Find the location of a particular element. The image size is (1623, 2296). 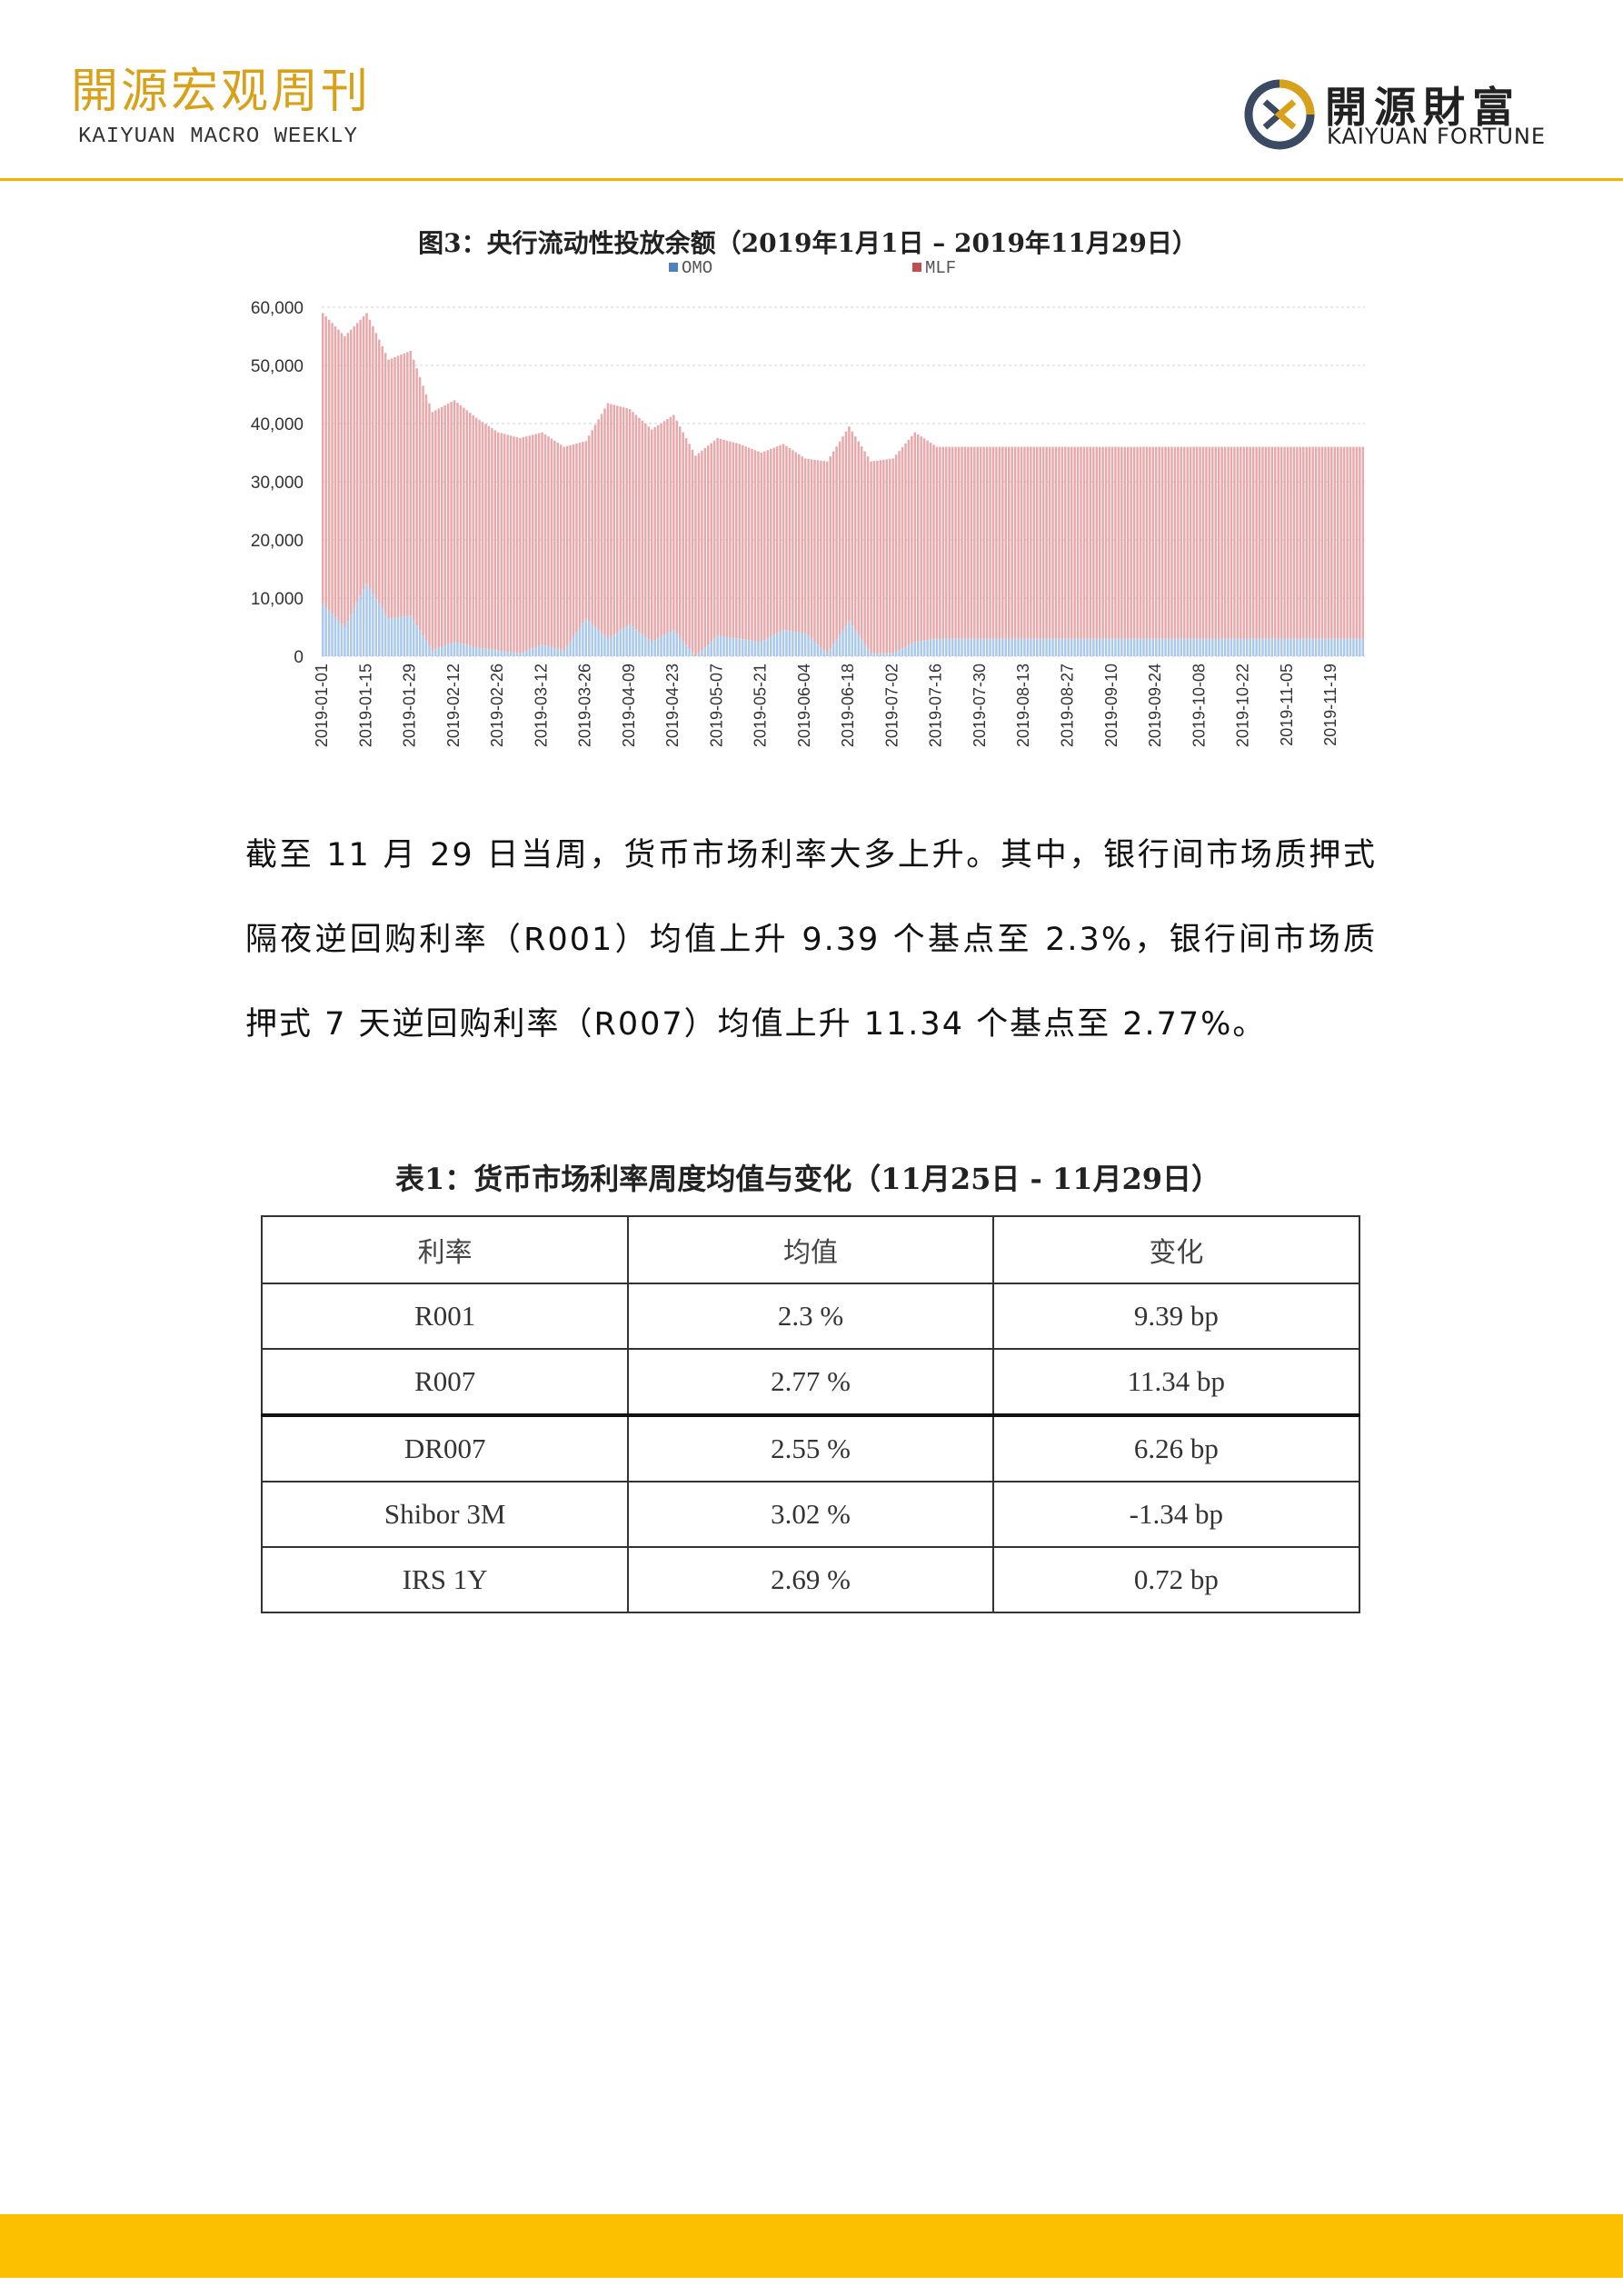

table-row: Shibor 3M 3.02 % -1.34 bp is located at coordinates (810, 1514).